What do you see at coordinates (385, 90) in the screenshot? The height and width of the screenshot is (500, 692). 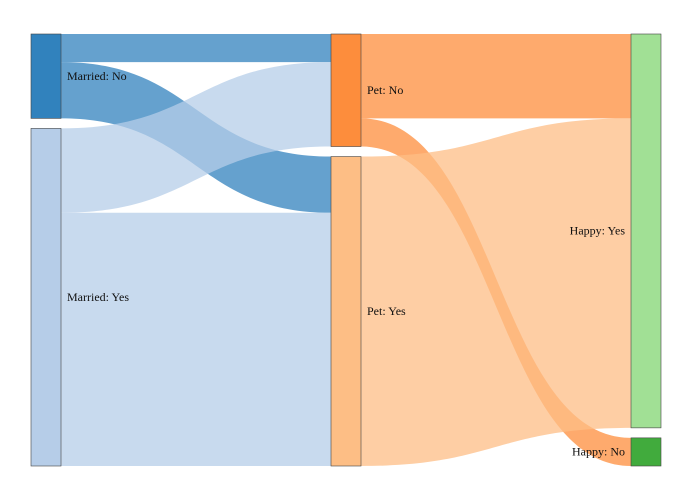 I see `sankey-node-label-pet-no: Pet: No` at bounding box center [385, 90].